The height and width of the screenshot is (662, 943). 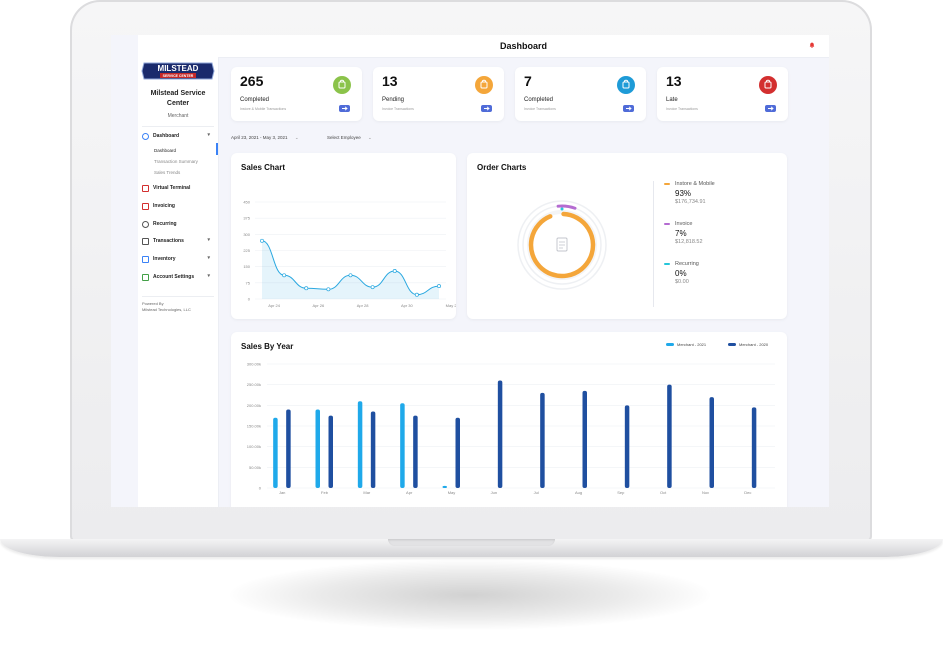 I want to click on y-tick-label: 450, so click(x=246, y=202).